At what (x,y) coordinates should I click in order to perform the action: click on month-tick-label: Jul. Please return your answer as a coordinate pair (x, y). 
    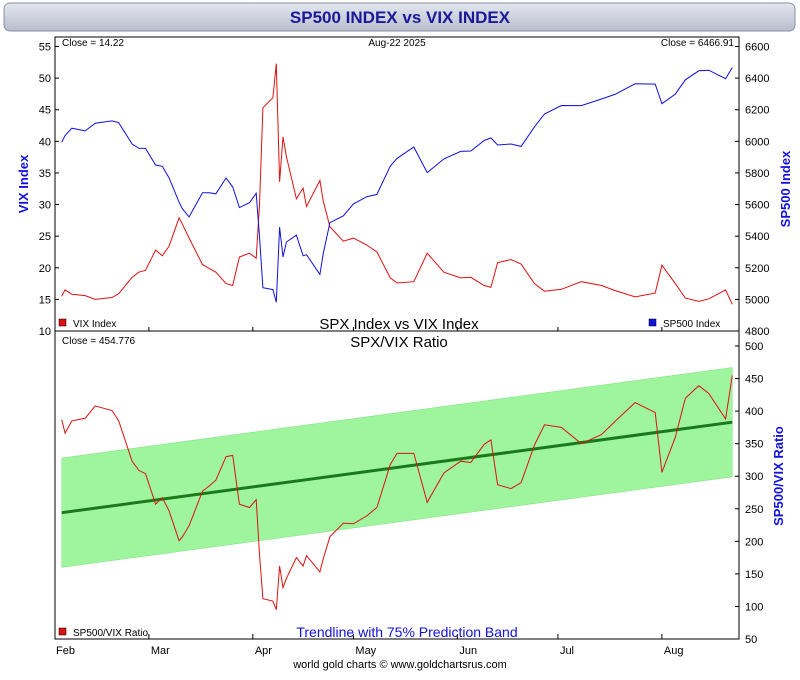
    Looking at the image, I should click on (567, 651).